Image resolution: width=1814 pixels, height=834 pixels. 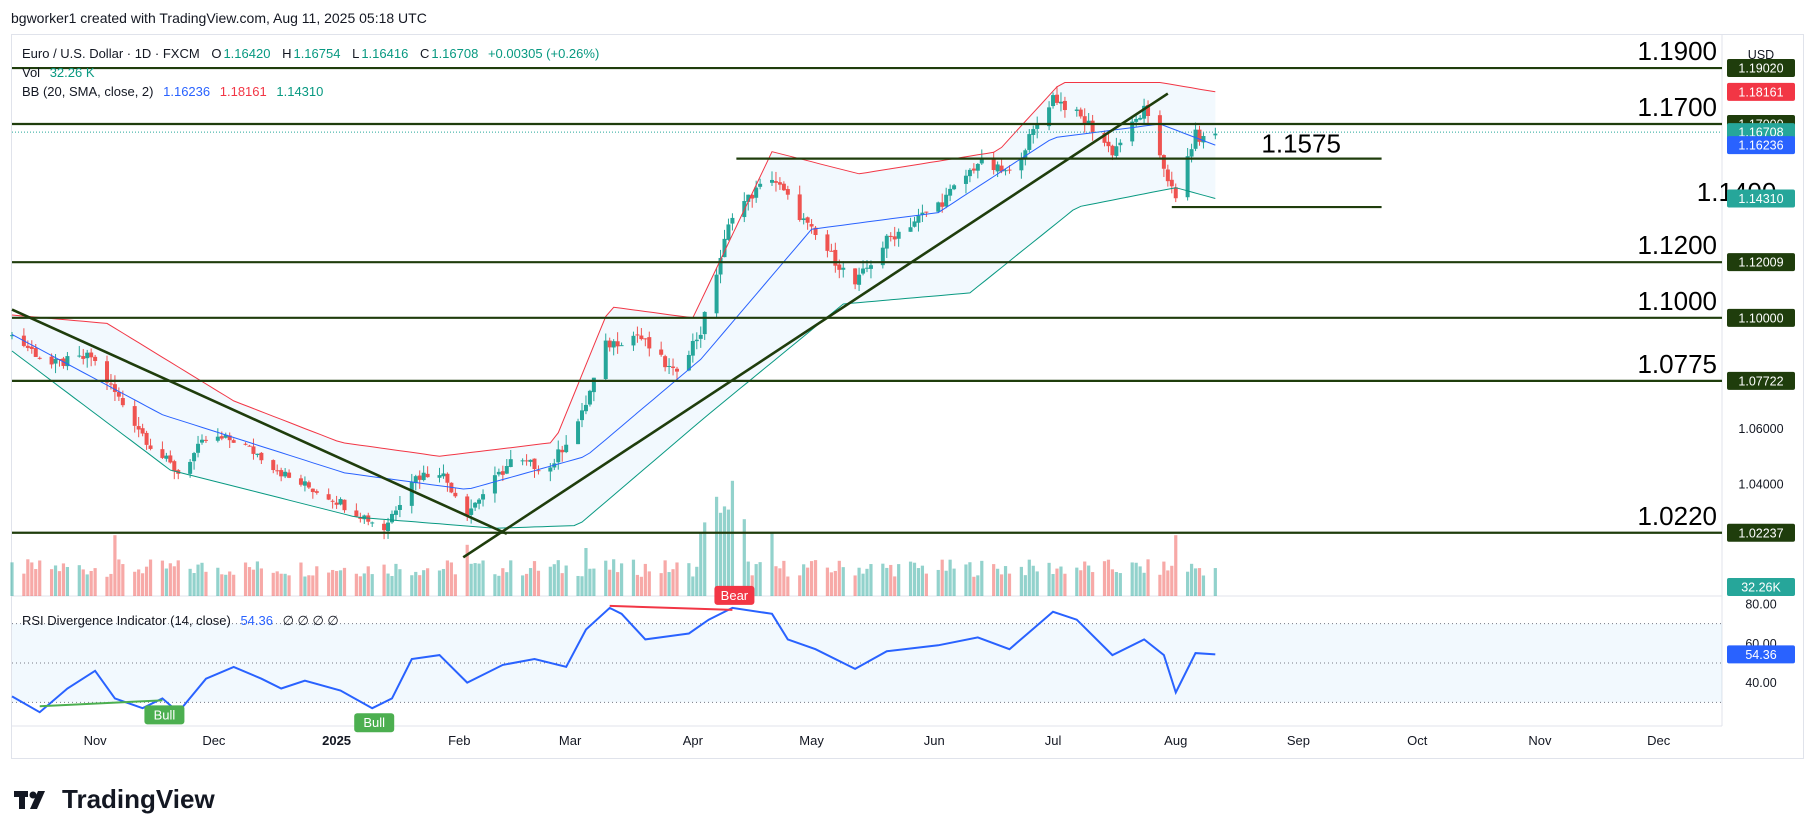 I want to click on trendline, so click(x=259, y=421).